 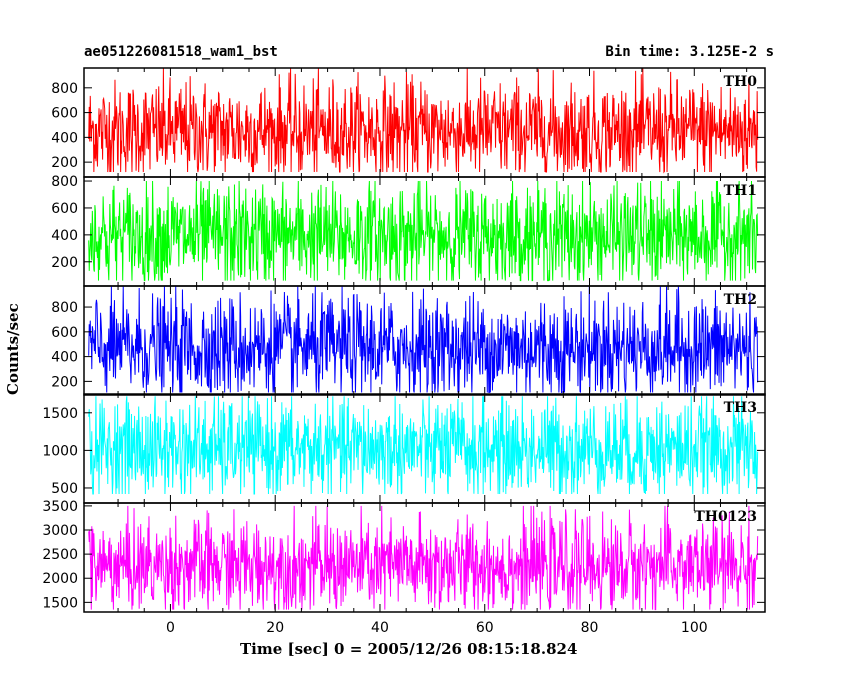 I want to click on y-tick-label: 3000, so click(x=60, y=531).